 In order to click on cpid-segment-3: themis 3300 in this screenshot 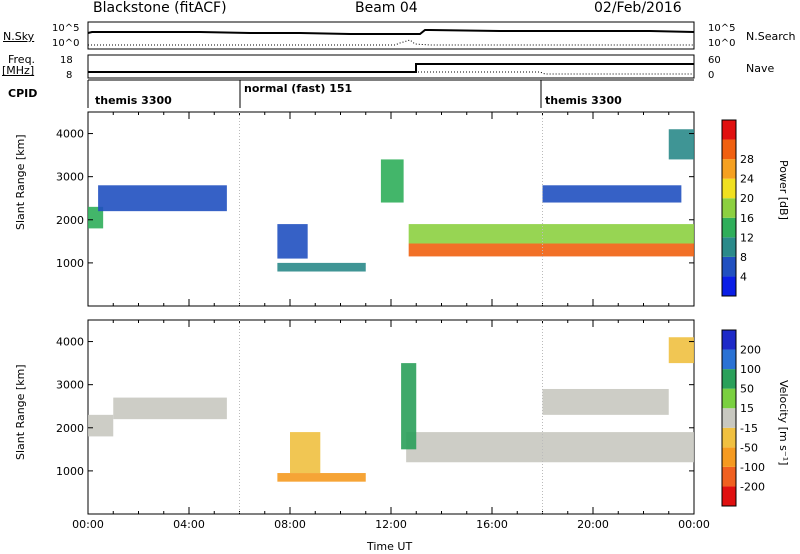, I will do `click(583, 100)`.